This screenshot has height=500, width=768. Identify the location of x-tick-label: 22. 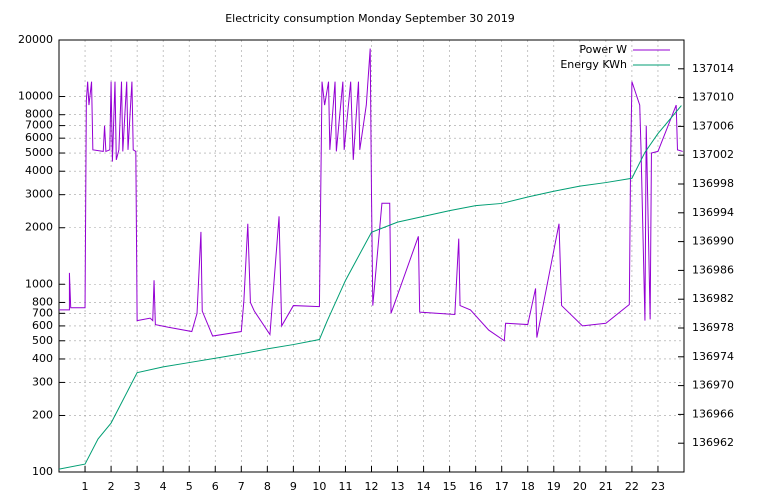
(632, 486).